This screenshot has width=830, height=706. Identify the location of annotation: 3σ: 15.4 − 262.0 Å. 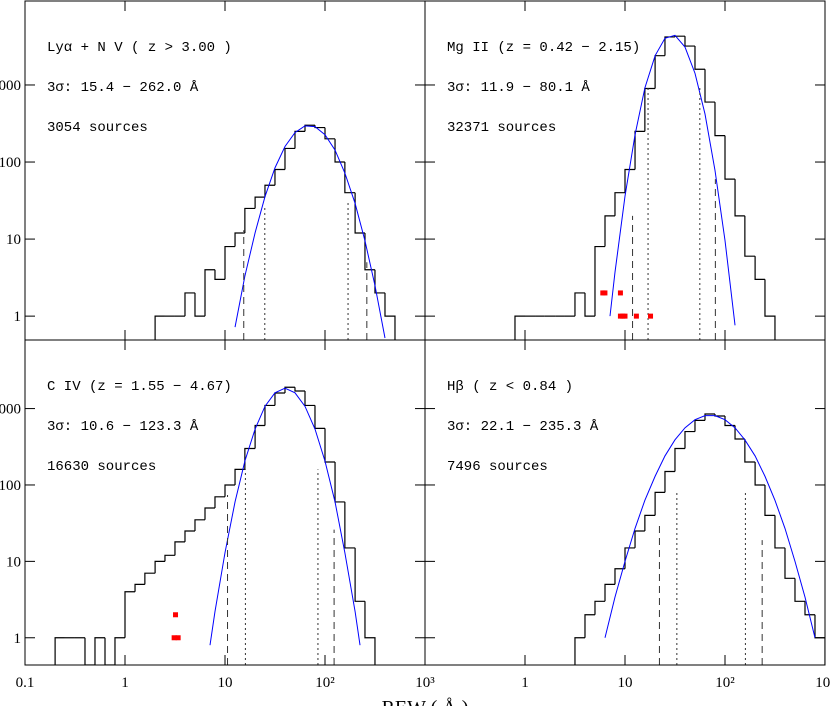
(123, 87).